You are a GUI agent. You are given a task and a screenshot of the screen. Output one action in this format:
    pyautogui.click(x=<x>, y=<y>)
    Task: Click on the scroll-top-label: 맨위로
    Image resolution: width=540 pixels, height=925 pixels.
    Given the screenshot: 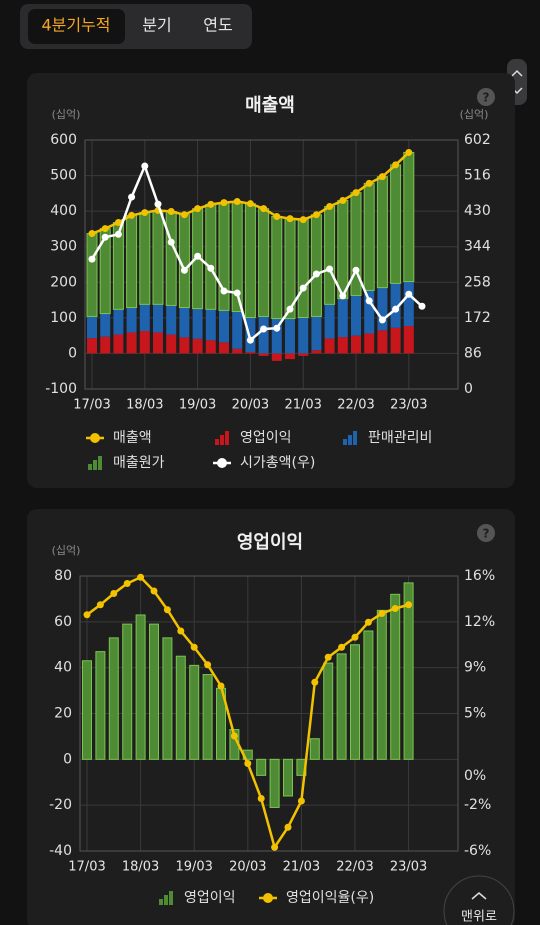 What is the action you would take?
    pyautogui.click(x=479, y=917)
    